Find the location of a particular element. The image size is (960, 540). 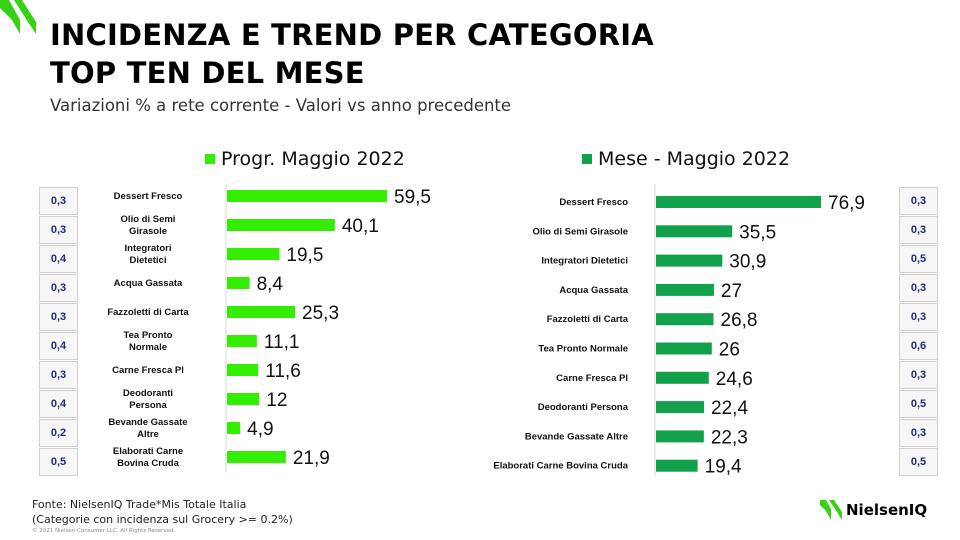

value-label-right-6: 24,6 is located at coordinates (734, 379).